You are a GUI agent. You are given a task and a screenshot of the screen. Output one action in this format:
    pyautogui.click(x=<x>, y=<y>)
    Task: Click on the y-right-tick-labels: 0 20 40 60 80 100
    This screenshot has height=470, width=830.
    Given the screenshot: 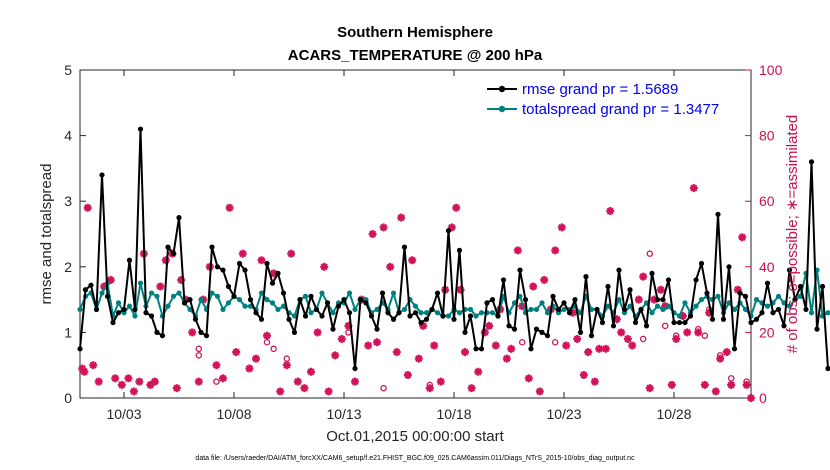 What is the action you would take?
    pyautogui.click(x=771, y=234)
    